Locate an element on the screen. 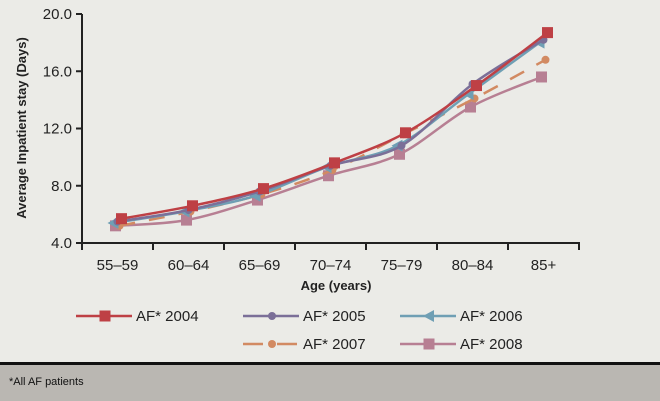 This screenshot has height=401, width=660. legend-label: AF* 2005 is located at coordinates (334, 316).